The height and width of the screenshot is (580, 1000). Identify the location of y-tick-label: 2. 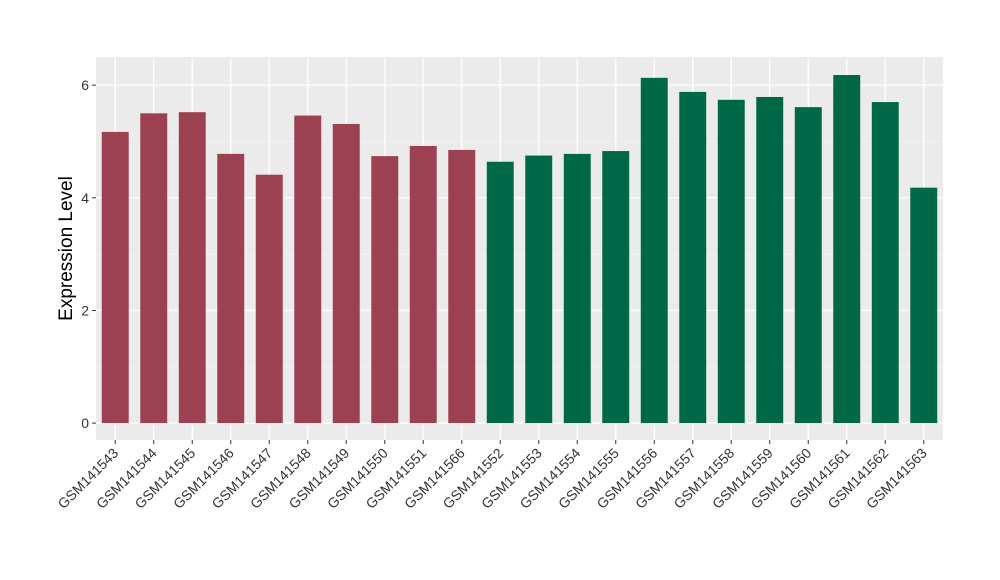
(85, 310).